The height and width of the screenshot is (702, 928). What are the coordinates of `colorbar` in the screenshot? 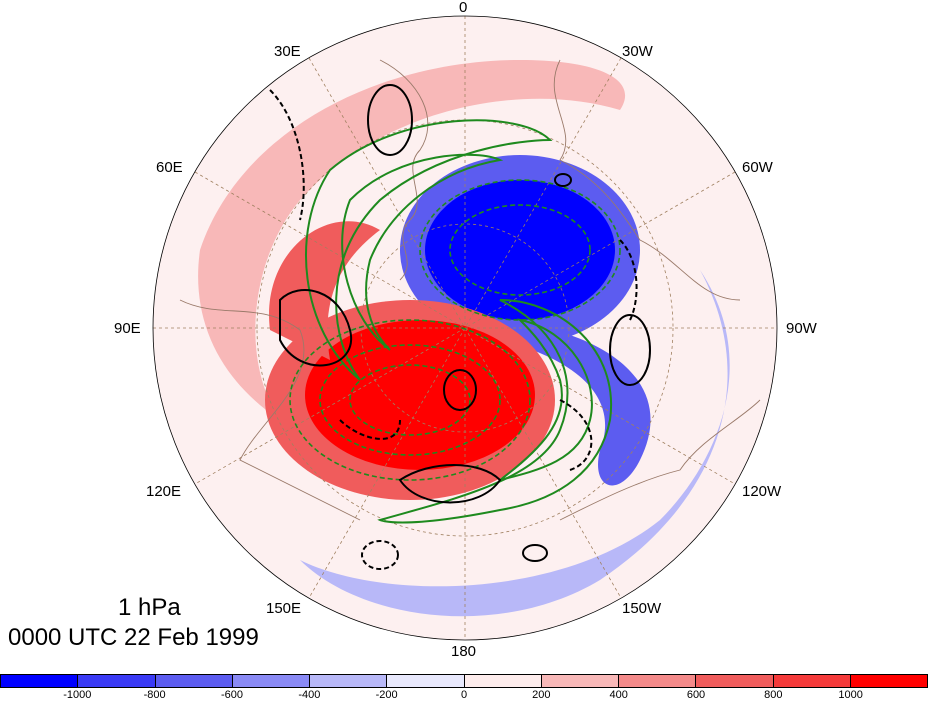 It's located at (464, 681).